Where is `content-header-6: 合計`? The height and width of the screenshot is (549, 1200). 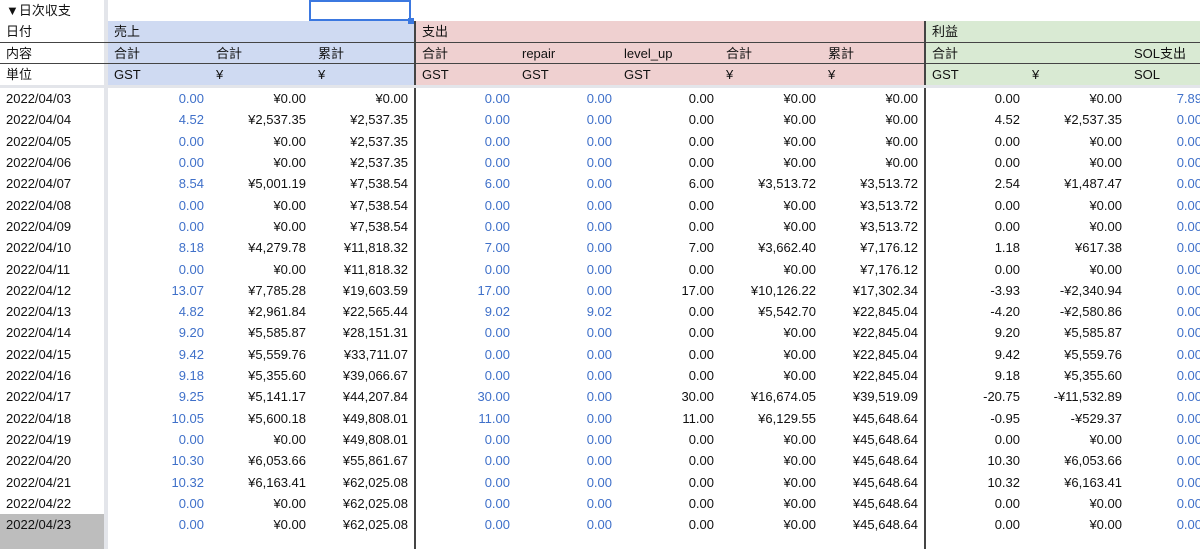 content-header-6: 合計 is located at coordinates (771, 52).